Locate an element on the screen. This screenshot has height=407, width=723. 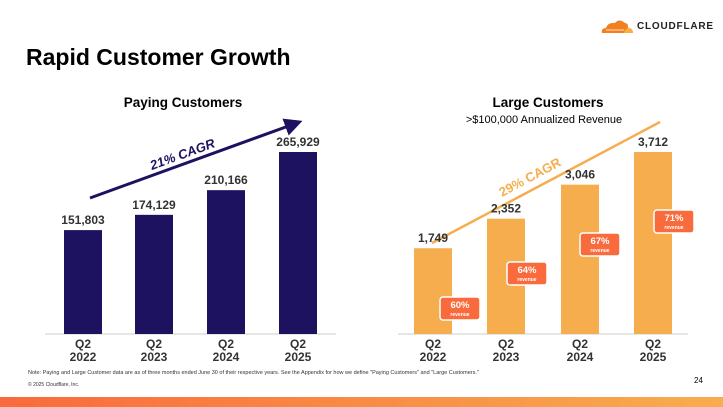
cloudflare-logo: CLOUDFLARE is located at coordinates (657, 26).